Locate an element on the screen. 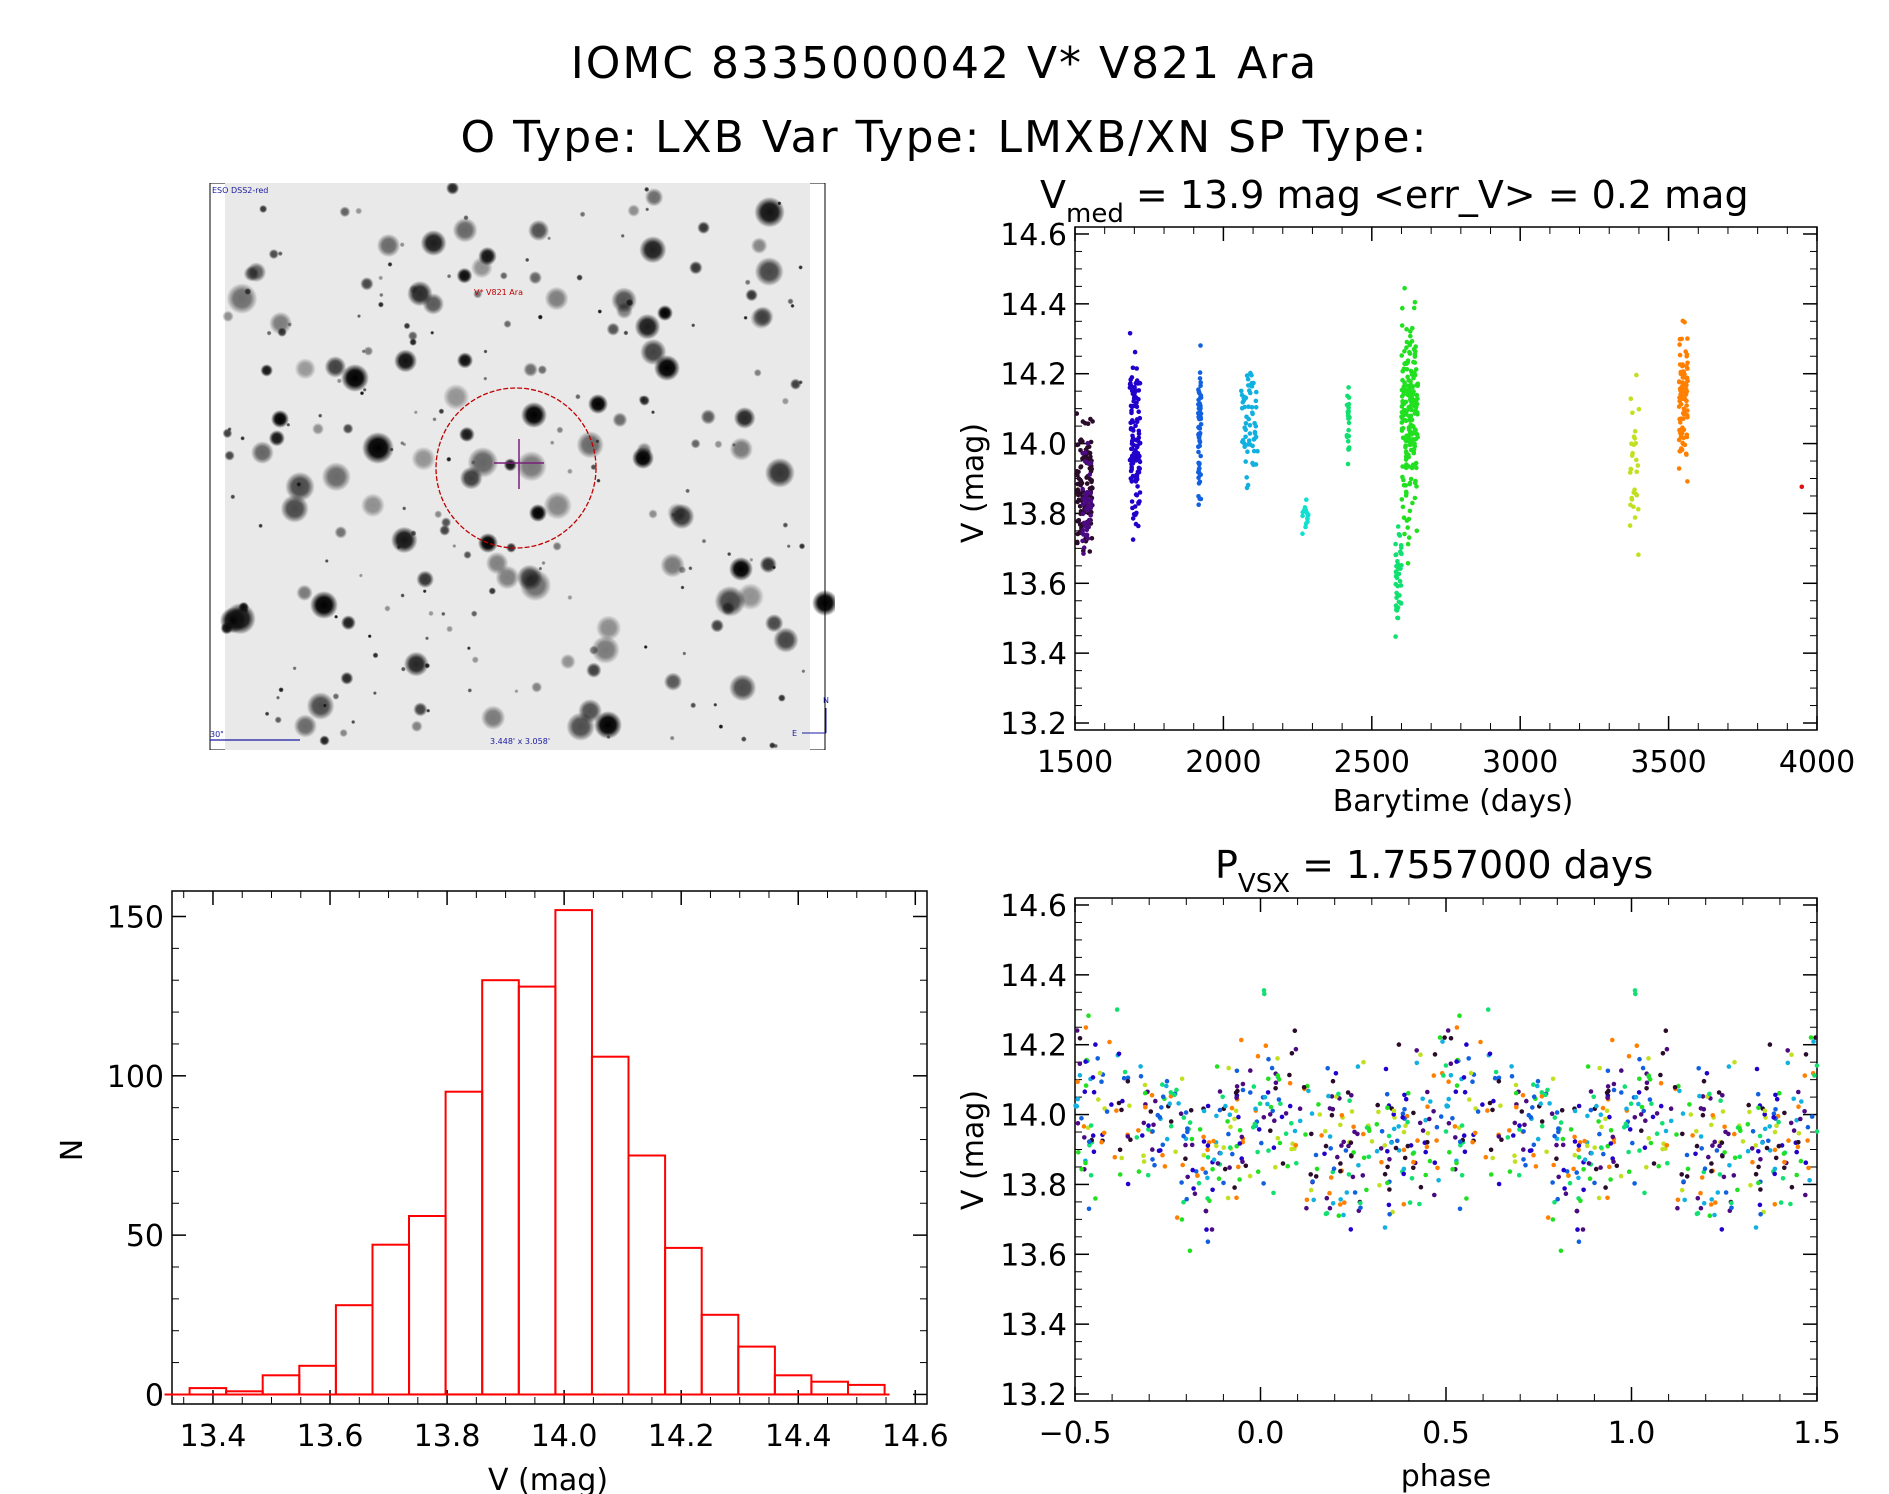 The height and width of the screenshot is (1494, 1889). east-label: E is located at coordinates (794, 733).